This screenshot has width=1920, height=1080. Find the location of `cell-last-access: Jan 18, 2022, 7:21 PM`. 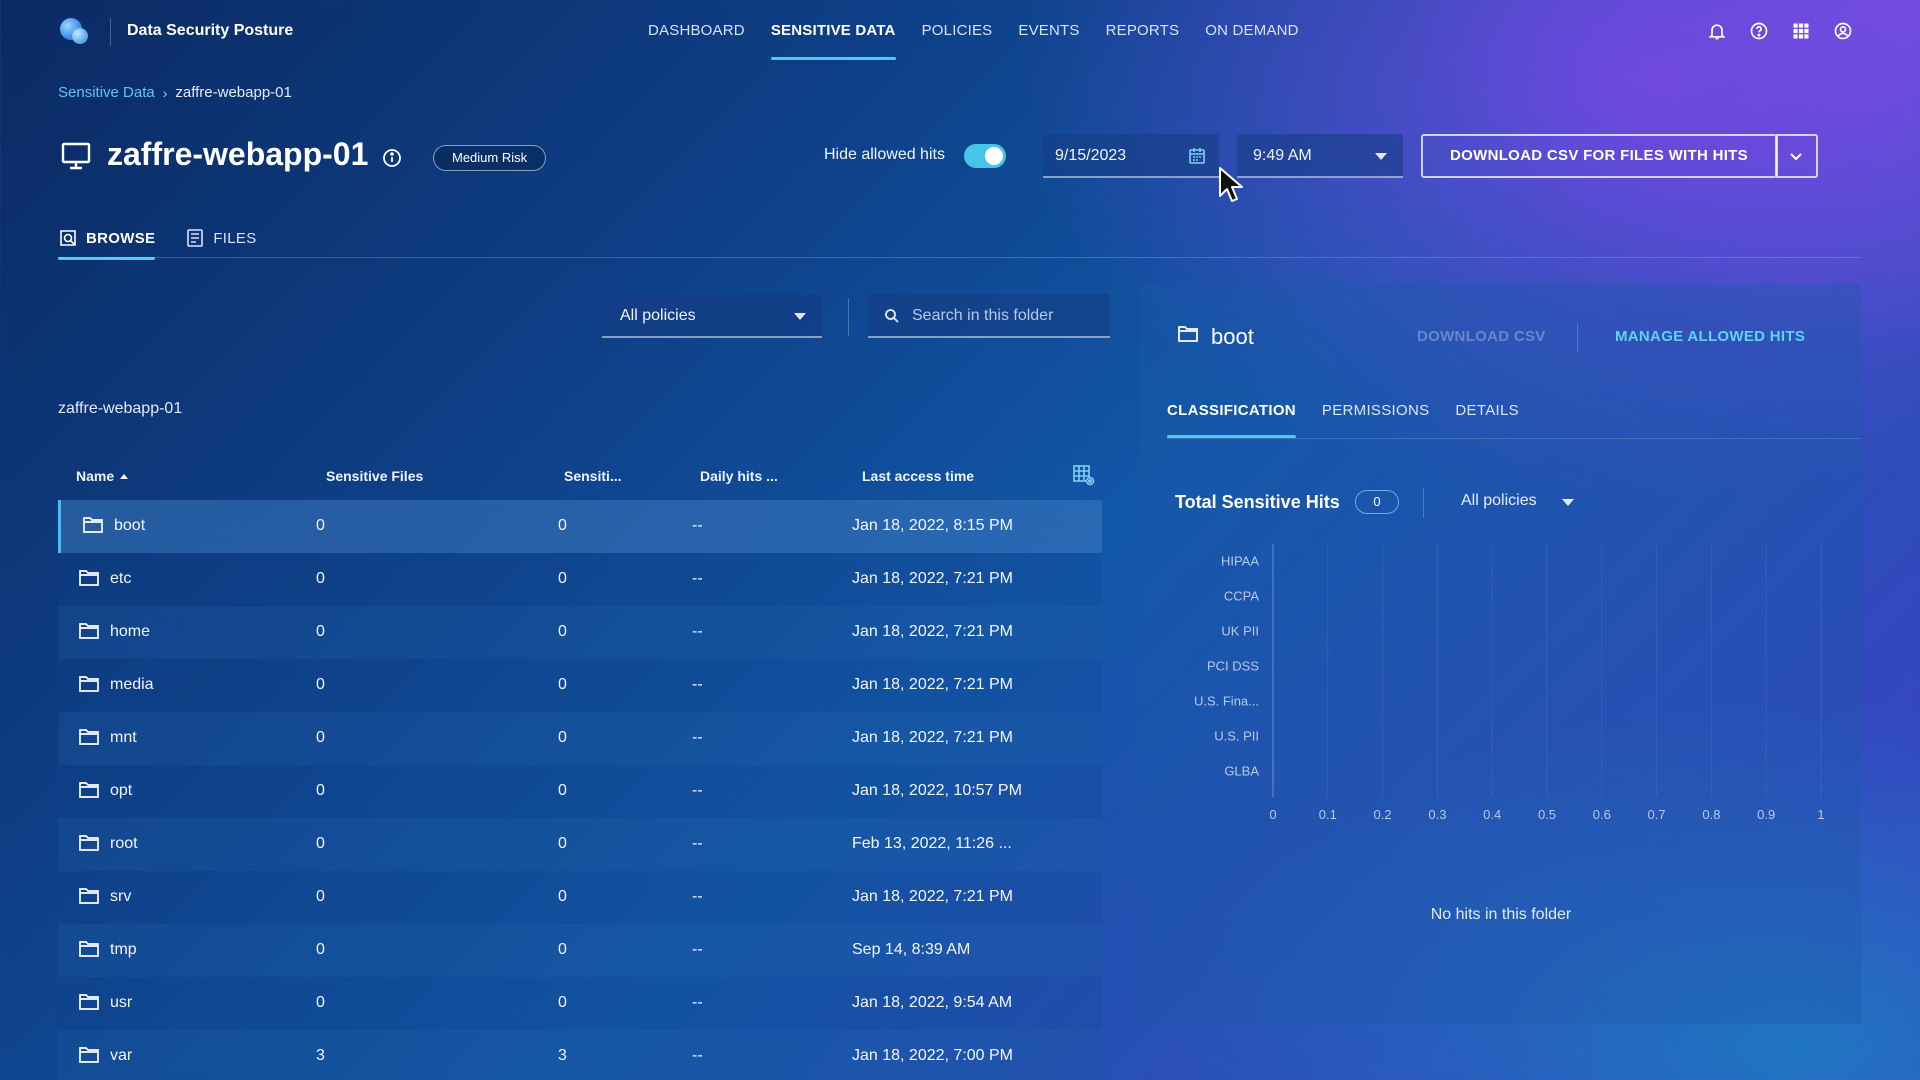

cell-last-access: Jan 18, 2022, 7:21 PM is located at coordinates (932, 896).